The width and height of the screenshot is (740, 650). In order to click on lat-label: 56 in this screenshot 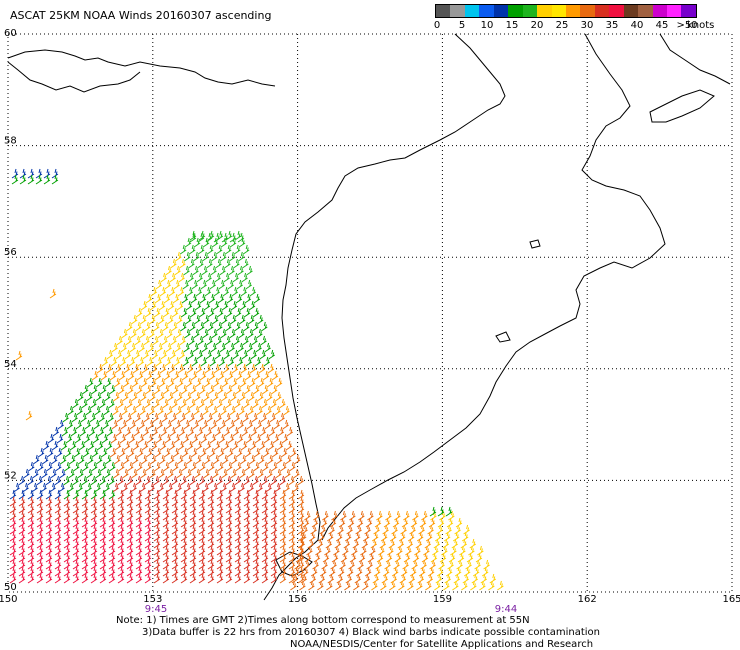, I will do `click(10, 252)`.